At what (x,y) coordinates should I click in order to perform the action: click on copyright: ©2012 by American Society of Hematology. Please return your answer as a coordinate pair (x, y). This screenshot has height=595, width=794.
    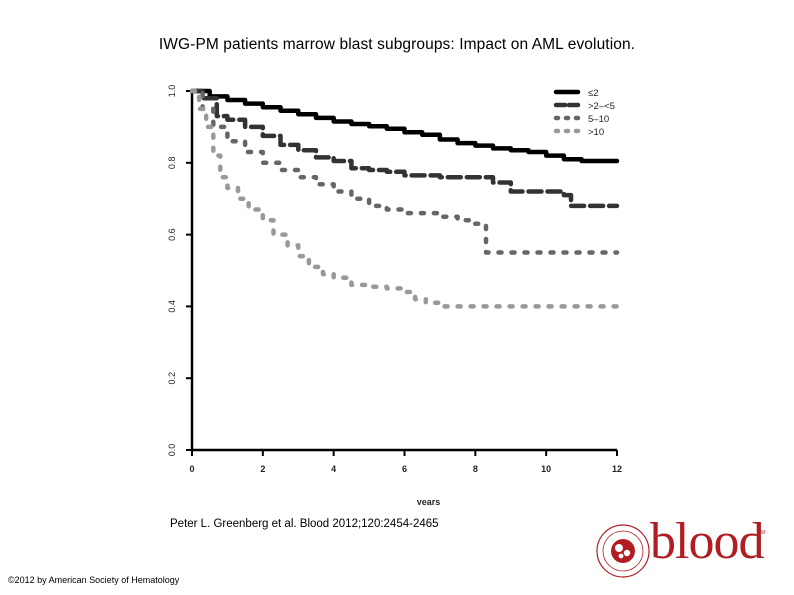
    Looking at the image, I should click on (94, 580).